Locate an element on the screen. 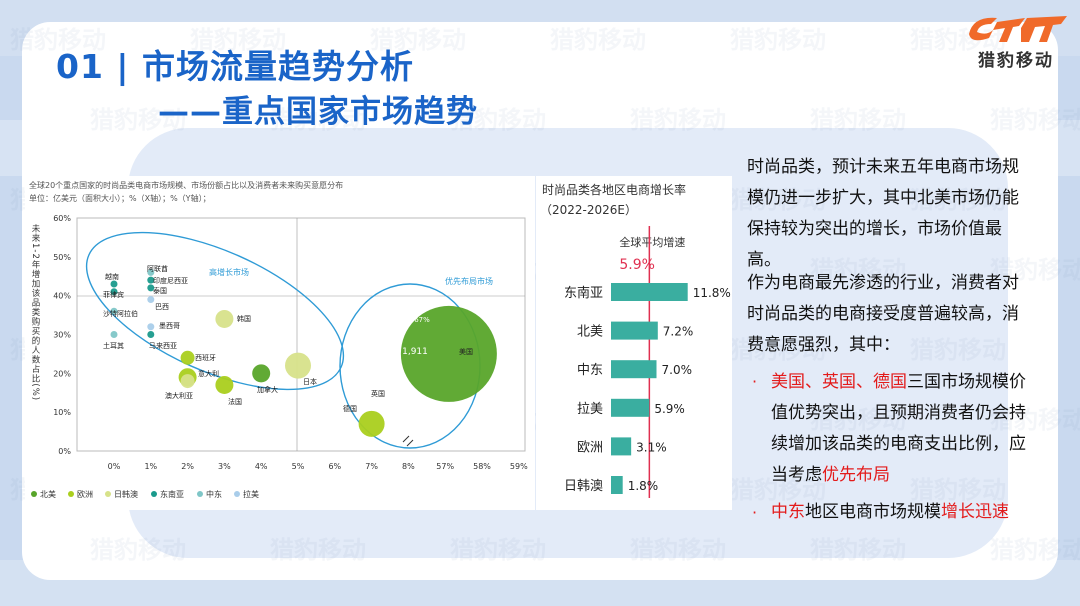 This screenshot has width=1080, height=606. bar-value-label: 7.2% is located at coordinates (678, 332).